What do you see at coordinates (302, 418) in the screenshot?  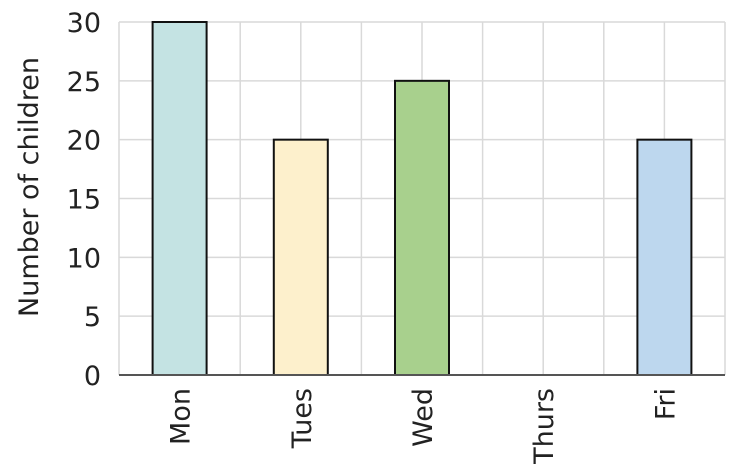 I see `x-tick-label-tues: Tues` at bounding box center [302, 418].